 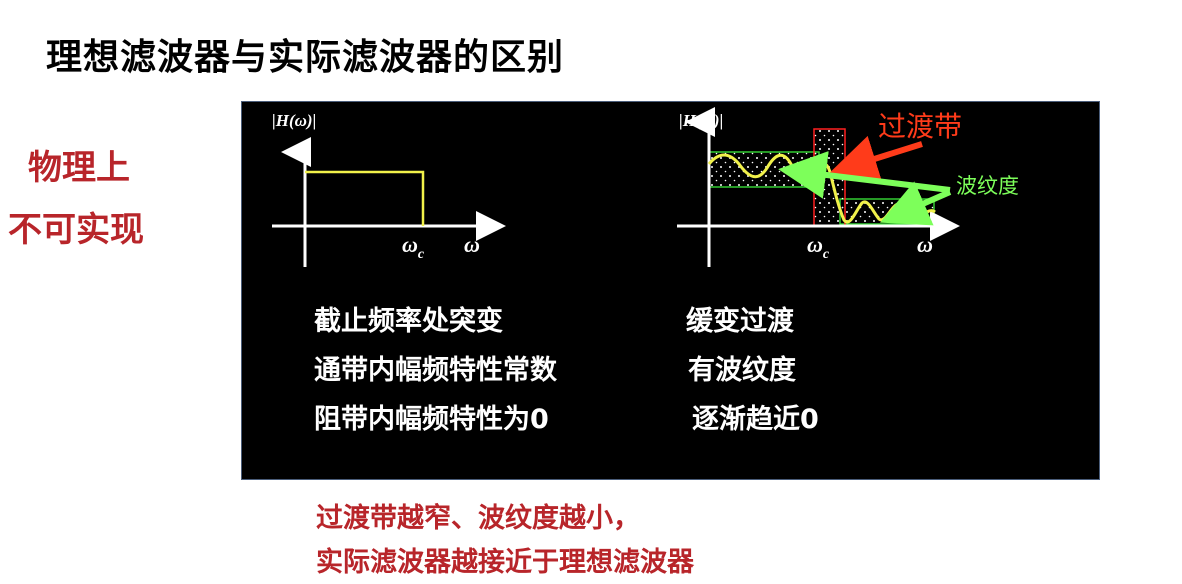 What do you see at coordinates (740, 321) in the screenshot?
I see `real-text-1: 缓变过渡` at bounding box center [740, 321].